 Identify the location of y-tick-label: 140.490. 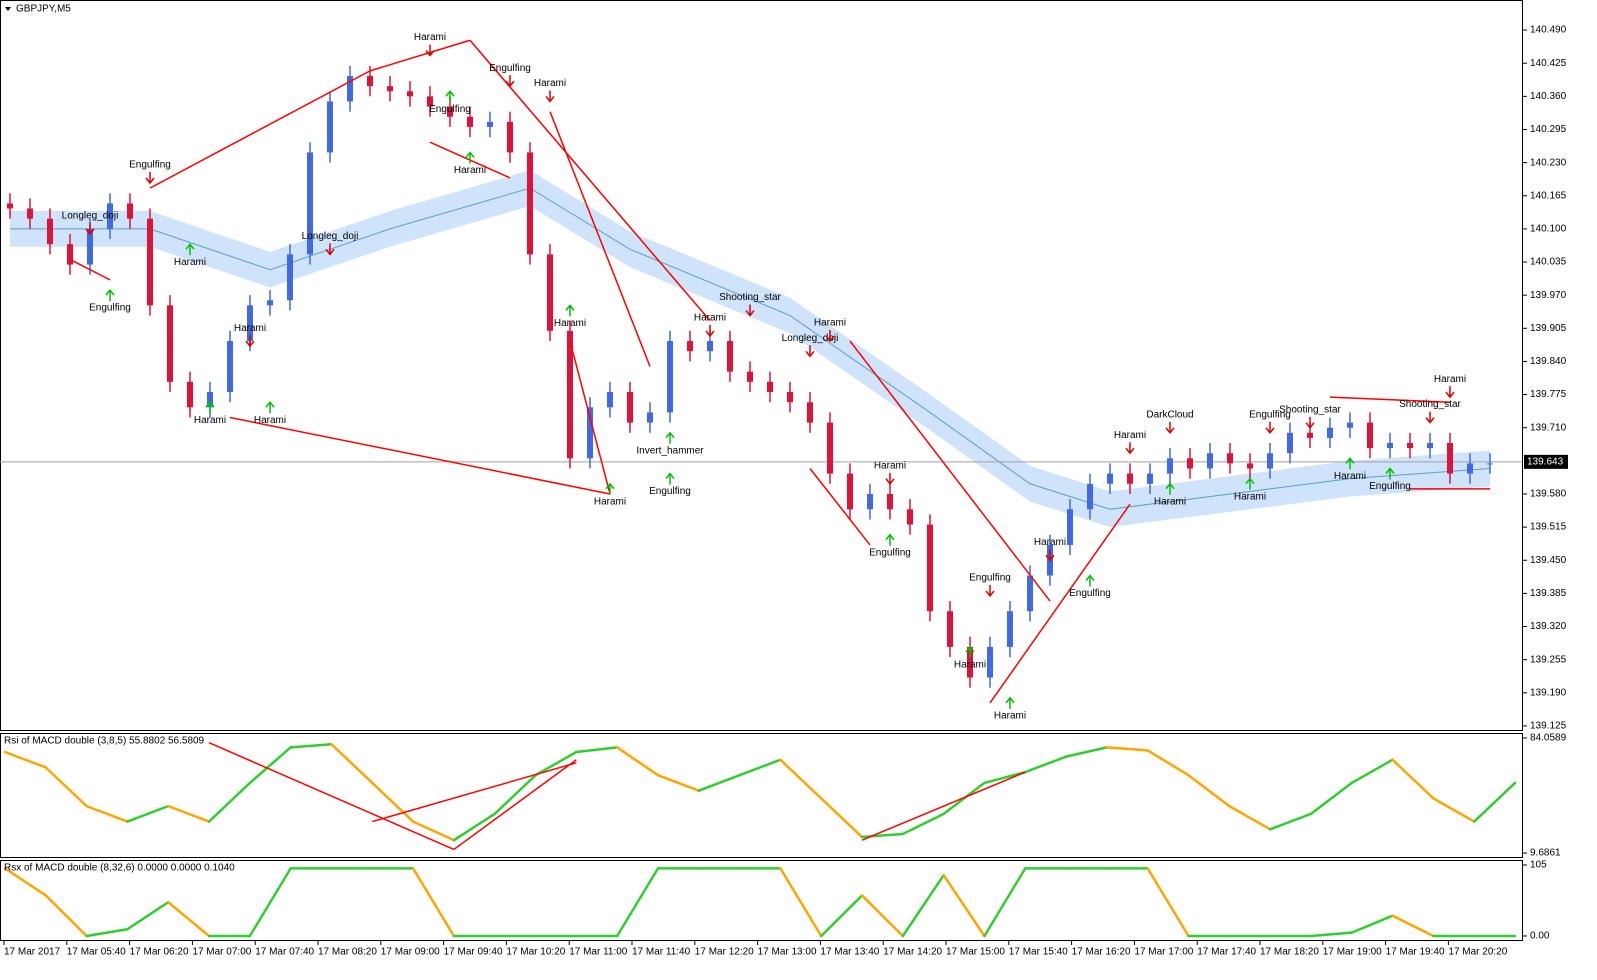
(1548, 30).